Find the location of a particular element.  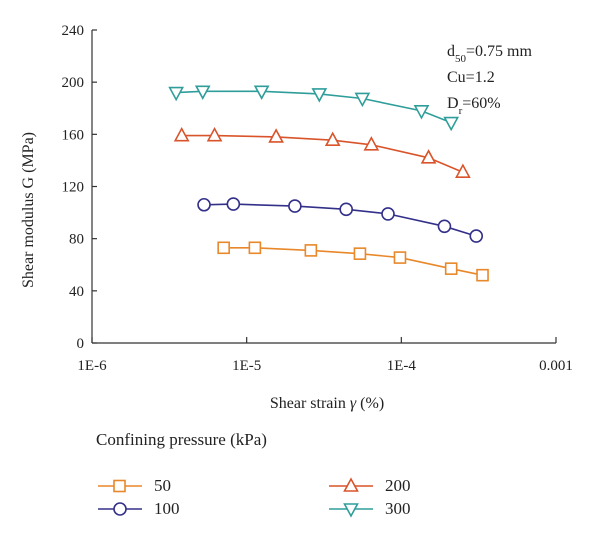

annotation-d50: d50=0.75 mm is located at coordinates (489, 54).